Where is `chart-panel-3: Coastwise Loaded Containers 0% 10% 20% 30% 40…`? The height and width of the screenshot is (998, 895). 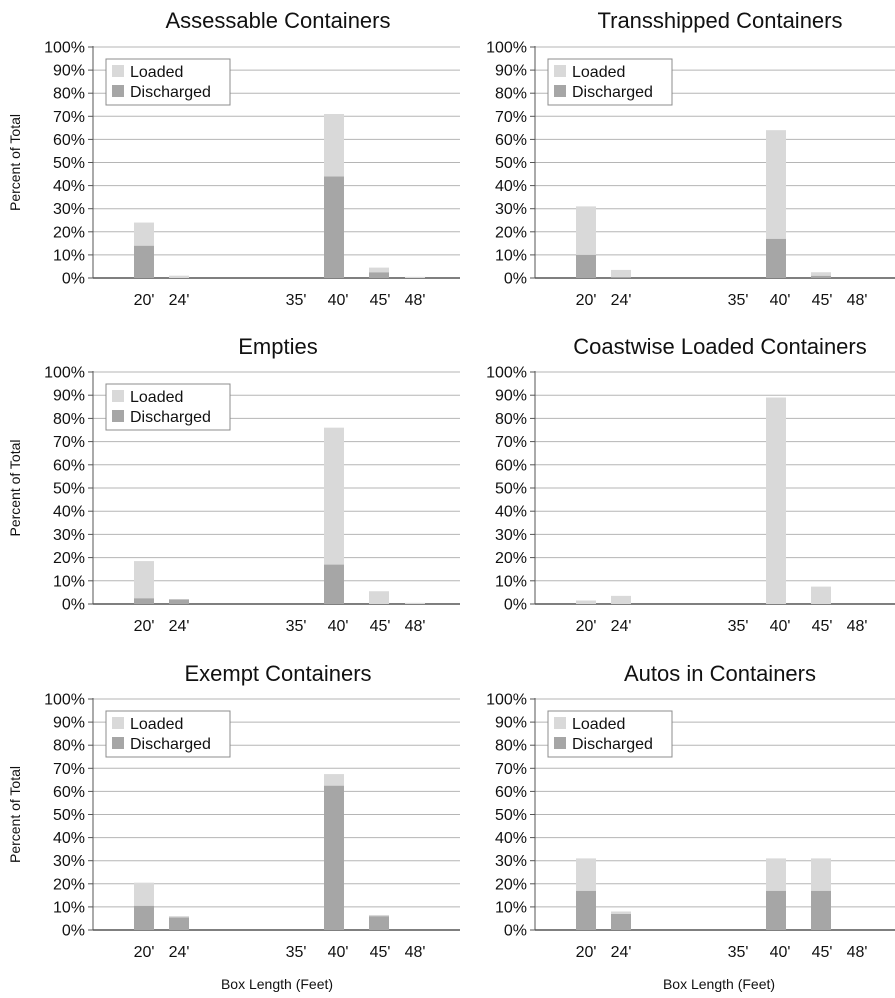
chart-panel-3: Coastwise Loaded Containers 0% 10% 20% 30% 40… is located at coordinates (690, 484).